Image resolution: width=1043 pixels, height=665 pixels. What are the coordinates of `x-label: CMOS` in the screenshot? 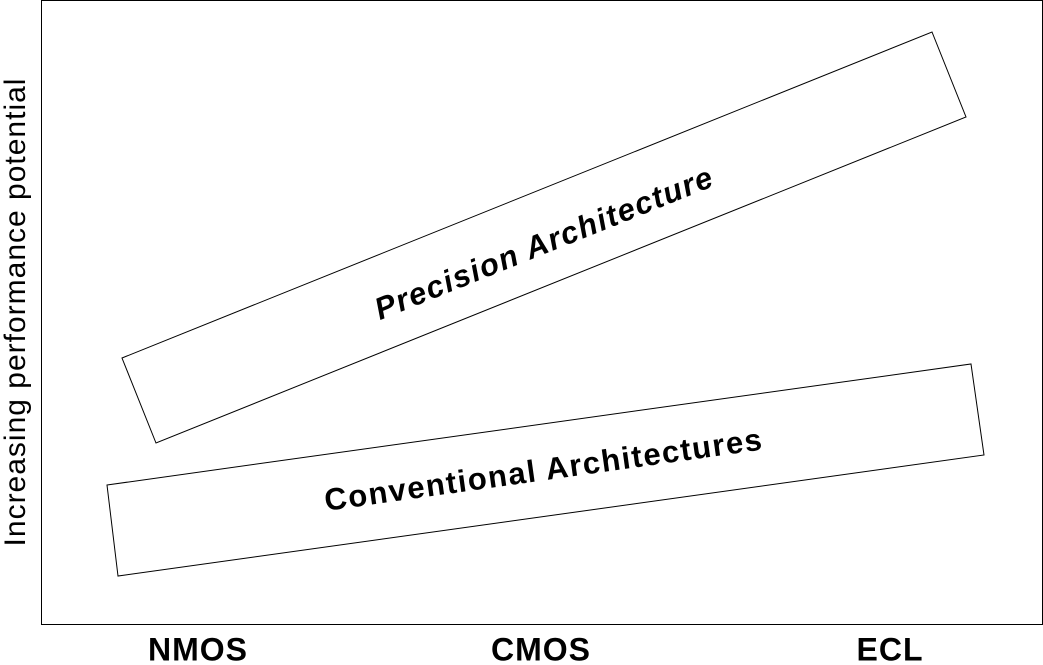 It's located at (541, 648).